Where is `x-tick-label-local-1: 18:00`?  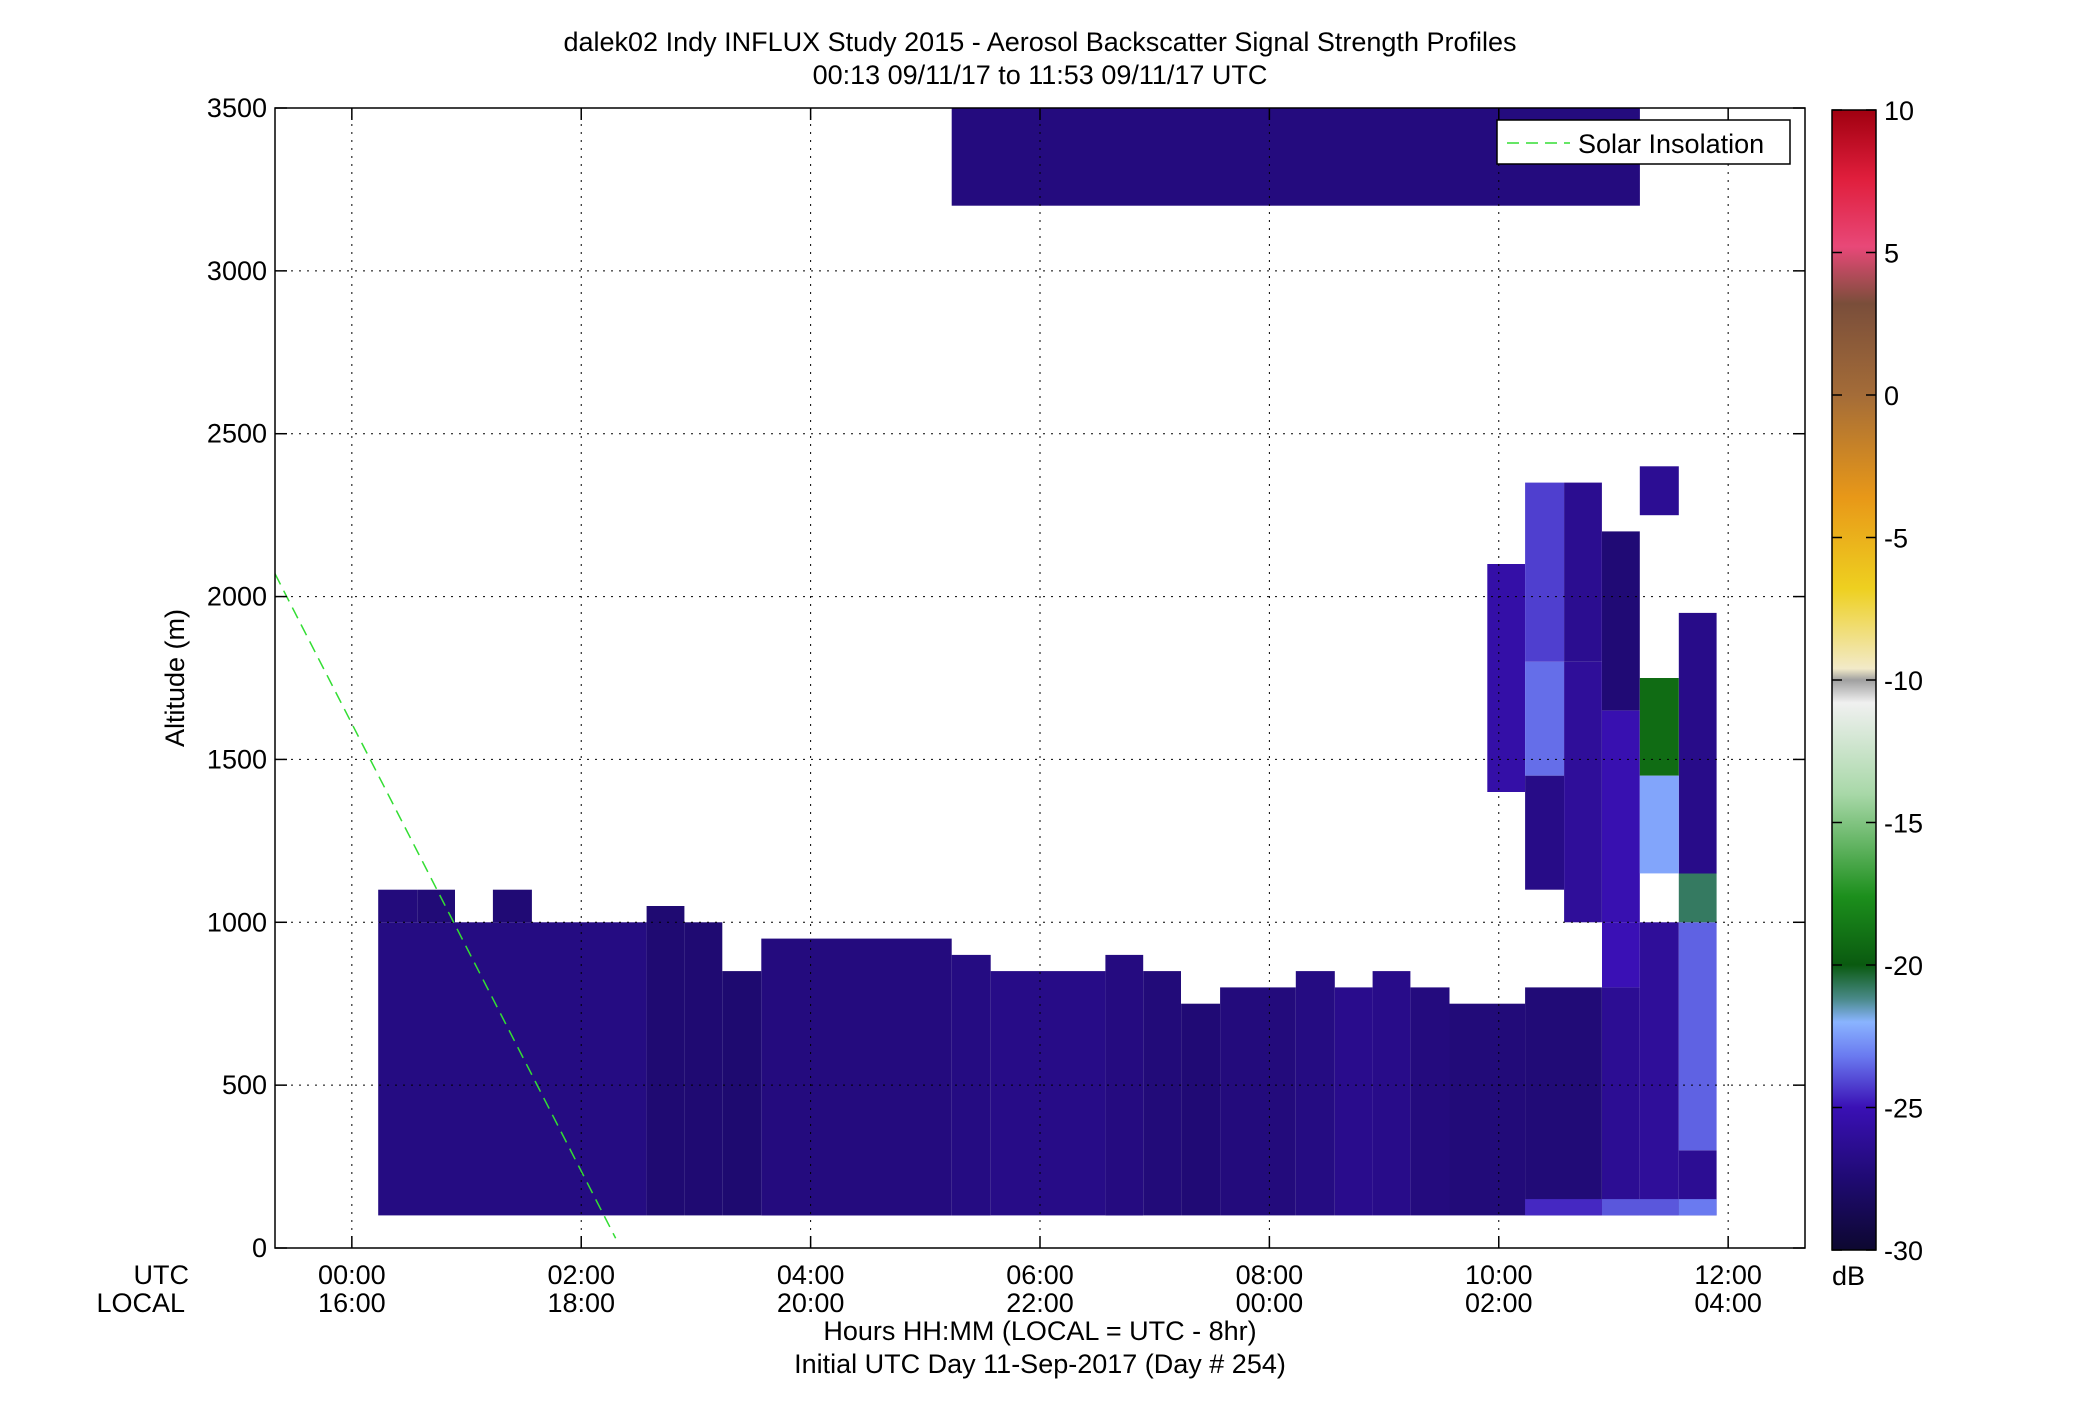
x-tick-label-local-1: 18:00 is located at coordinates (581, 1303).